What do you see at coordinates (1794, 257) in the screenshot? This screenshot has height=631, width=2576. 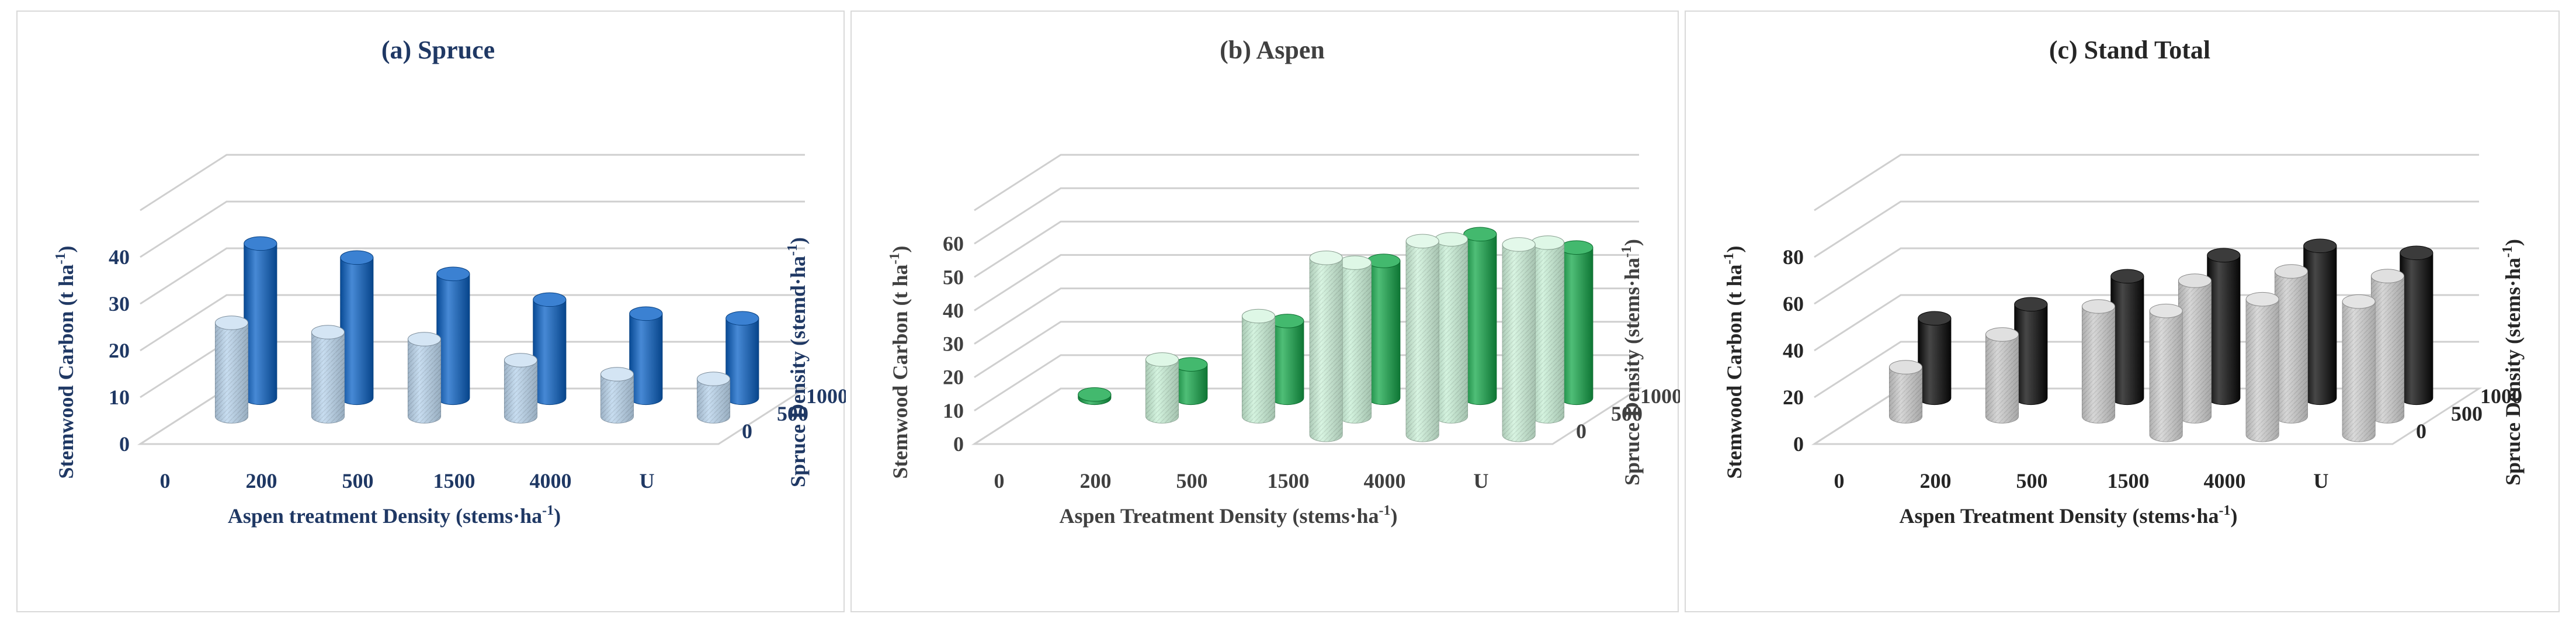 I see `y-tick-label: 80` at bounding box center [1794, 257].